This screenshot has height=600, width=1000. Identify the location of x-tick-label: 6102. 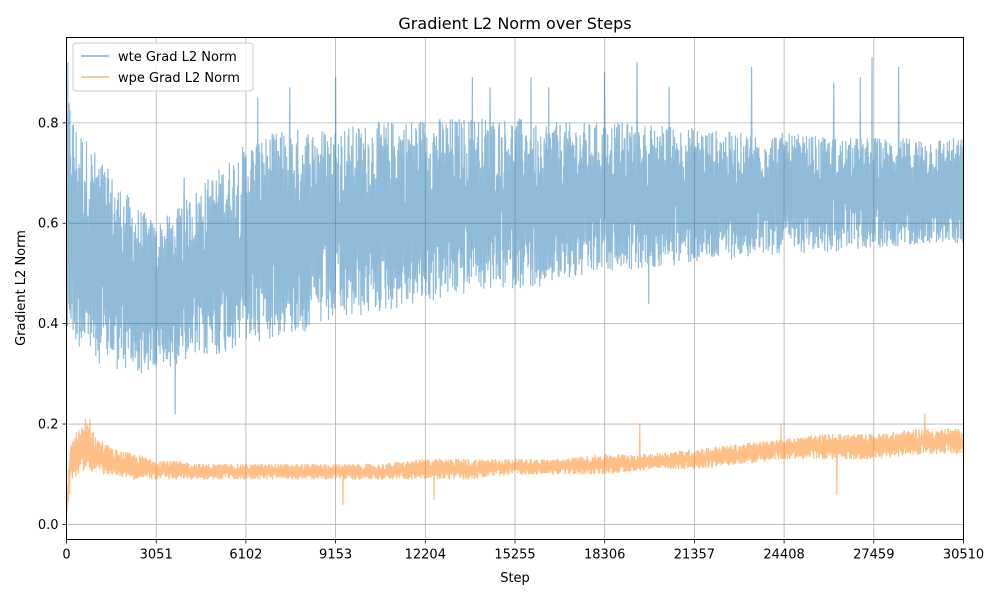
(245, 555).